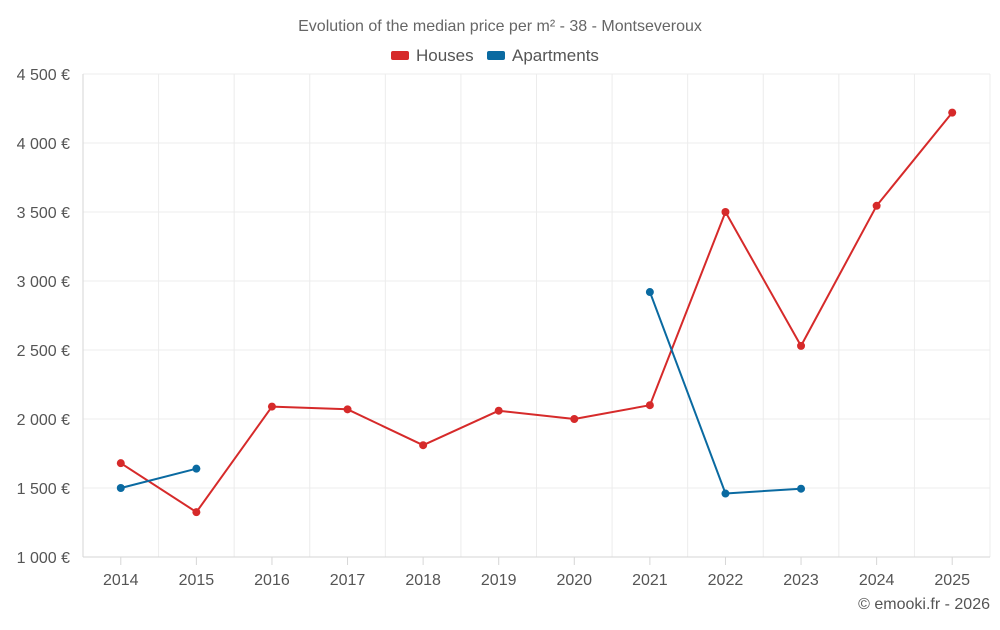 This screenshot has width=1000, height=630. What do you see at coordinates (43, 558) in the screenshot?
I see `y-tick-label: 1 000 €` at bounding box center [43, 558].